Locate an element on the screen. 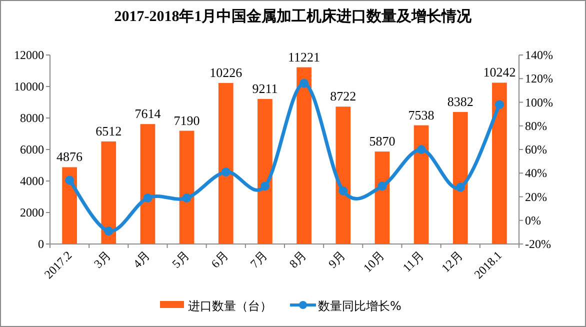 This screenshot has height=327, width=586. data-label: 10242 is located at coordinates (499, 72).